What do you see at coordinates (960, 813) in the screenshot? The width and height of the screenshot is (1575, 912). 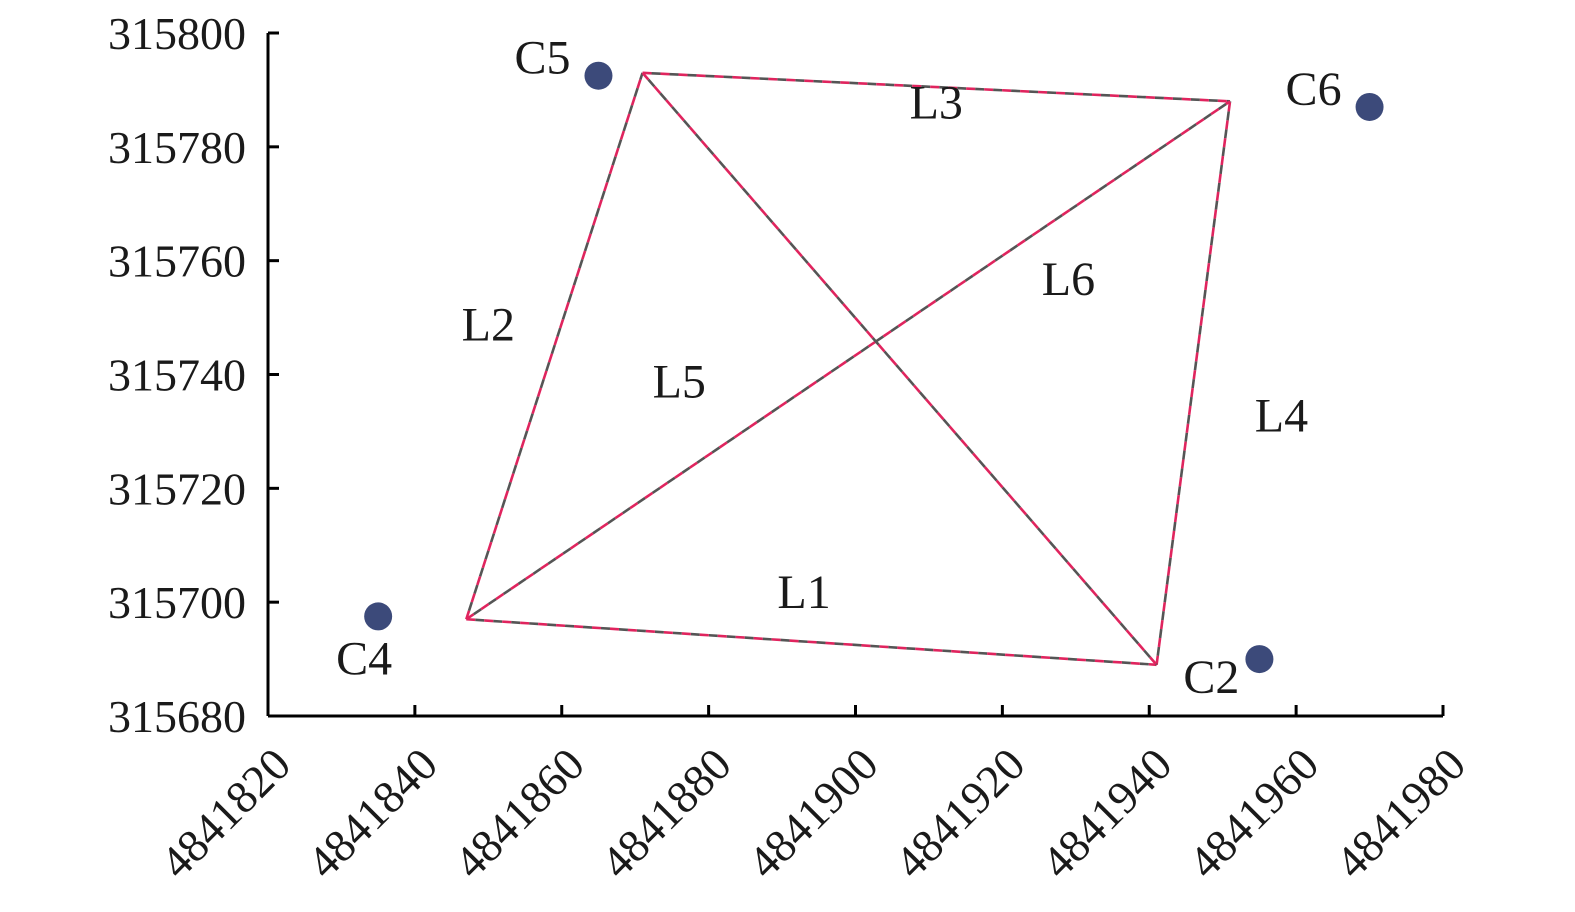 I see `x-tick-label: 4841920` at bounding box center [960, 813].